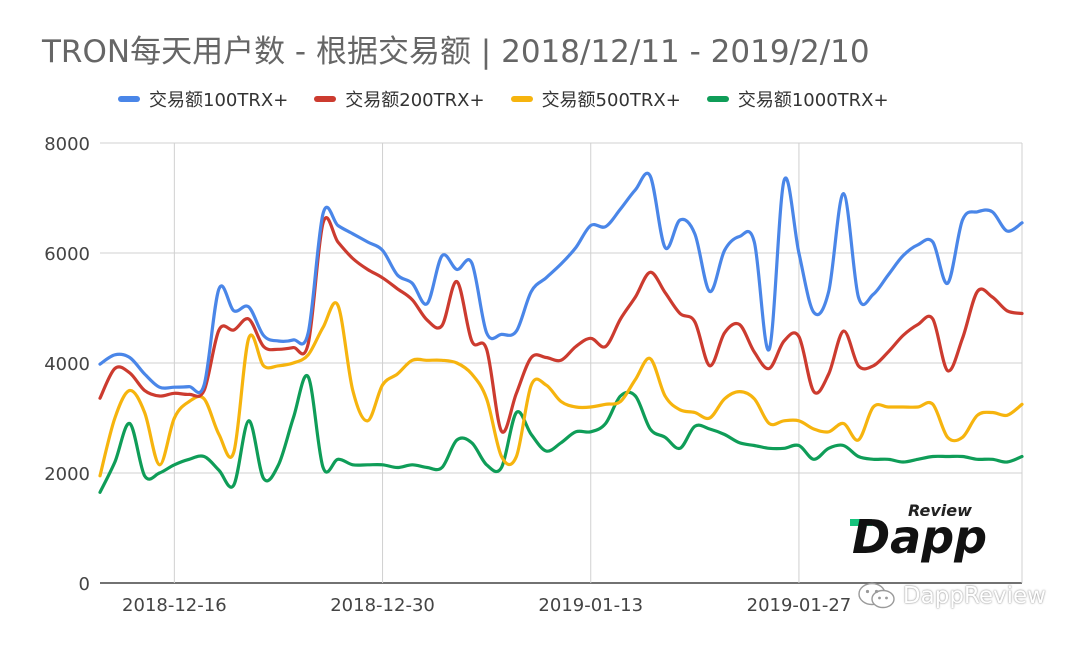 The width and height of the screenshot is (1080, 647). I want to click on legend-label-3: 交易额500TRX+, so click(611, 100).